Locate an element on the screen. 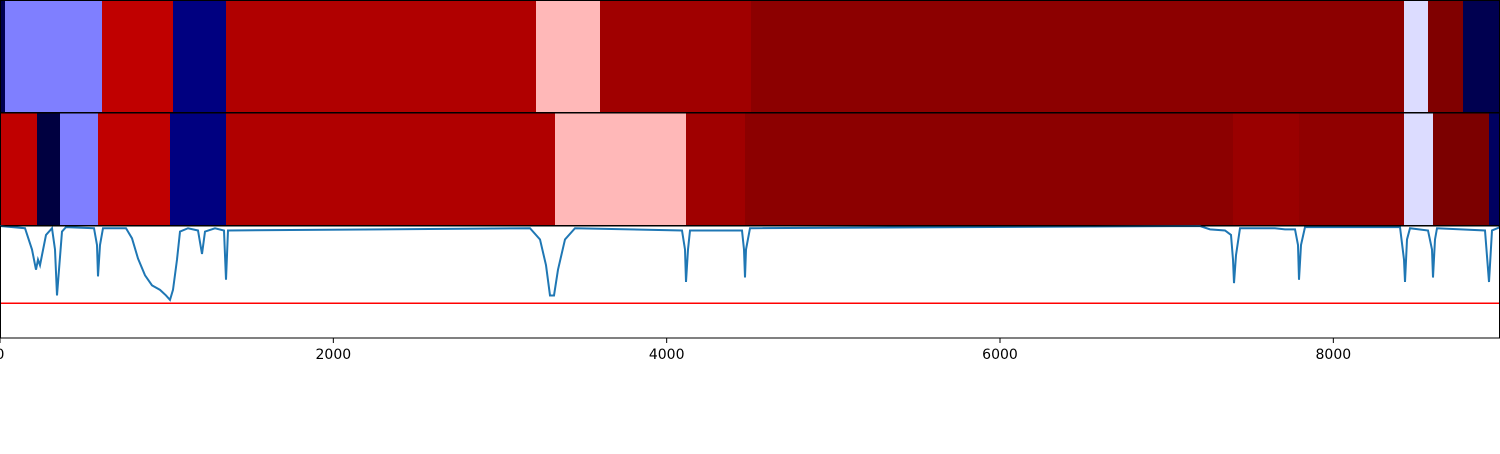 This screenshot has width=1500, height=454. x-tick-label: 4000 is located at coordinates (667, 355).